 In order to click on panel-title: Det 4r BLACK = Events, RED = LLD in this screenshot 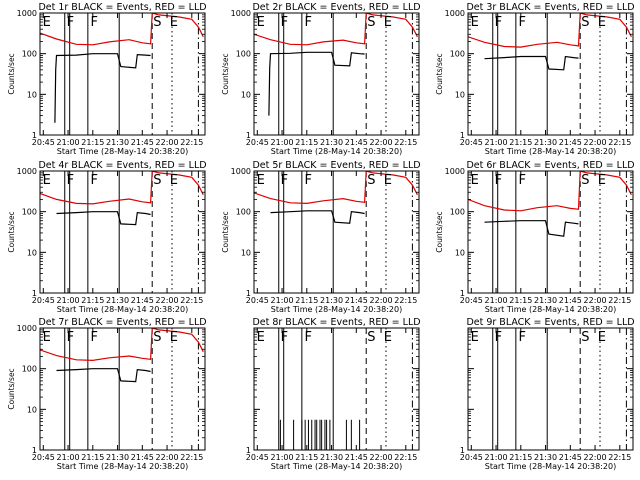, I will do `click(122, 165)`.